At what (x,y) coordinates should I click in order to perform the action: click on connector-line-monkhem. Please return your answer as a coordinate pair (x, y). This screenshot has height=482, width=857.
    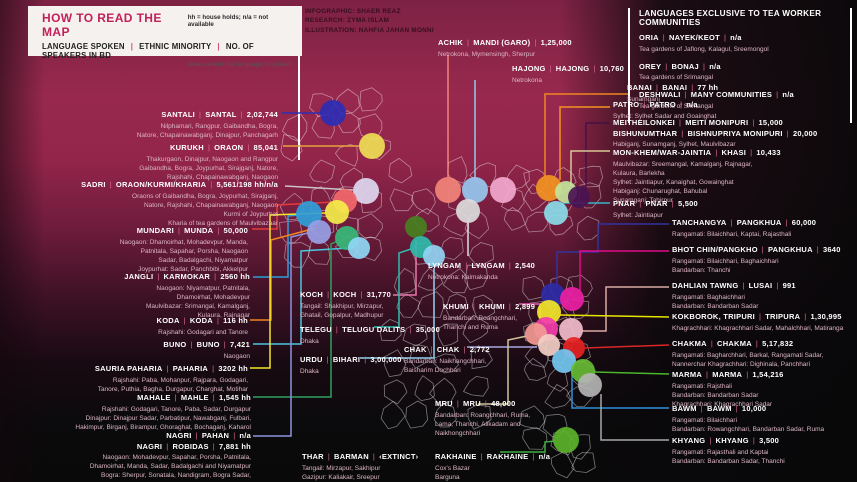
    Looking at the image, I should click on (590, 168).